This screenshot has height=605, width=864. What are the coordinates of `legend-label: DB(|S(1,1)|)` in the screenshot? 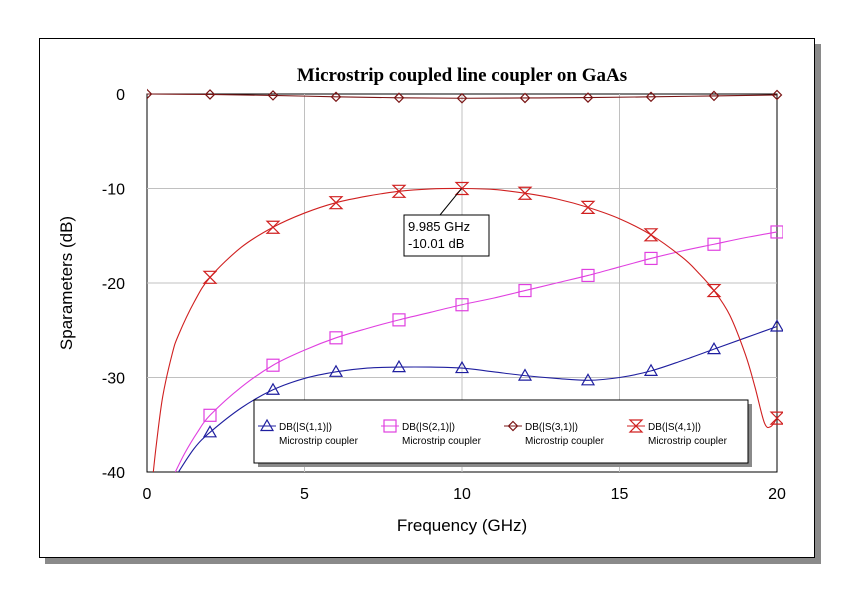 It's located at (305, 427).